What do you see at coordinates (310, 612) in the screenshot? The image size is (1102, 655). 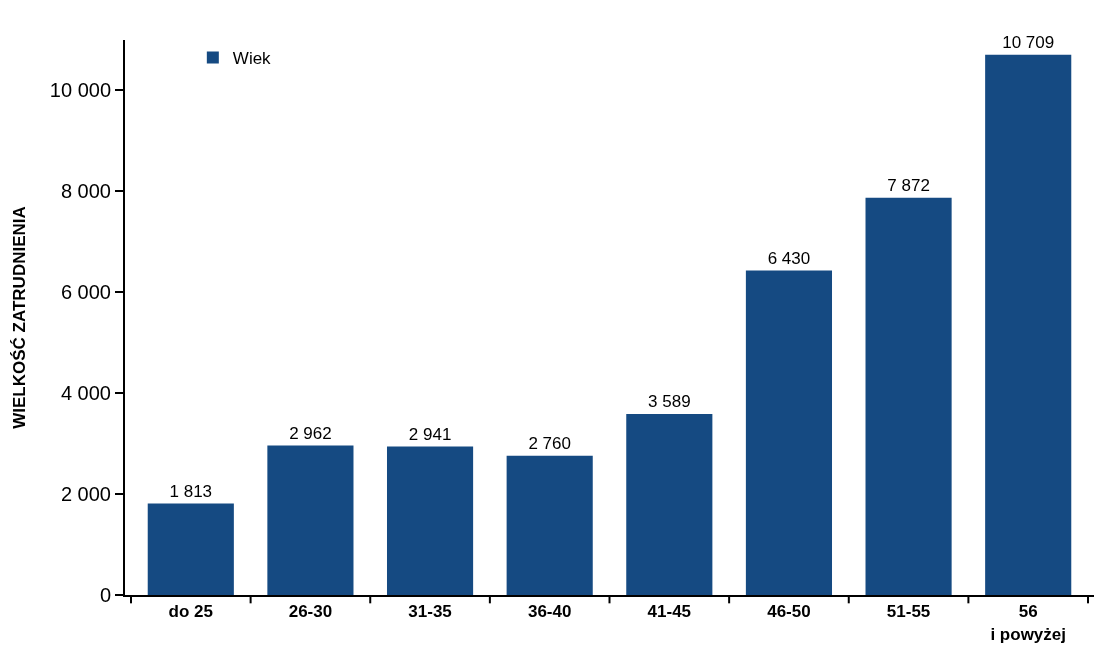 I see `x-tick-label: 26-30` at bounding box center [310, 612].